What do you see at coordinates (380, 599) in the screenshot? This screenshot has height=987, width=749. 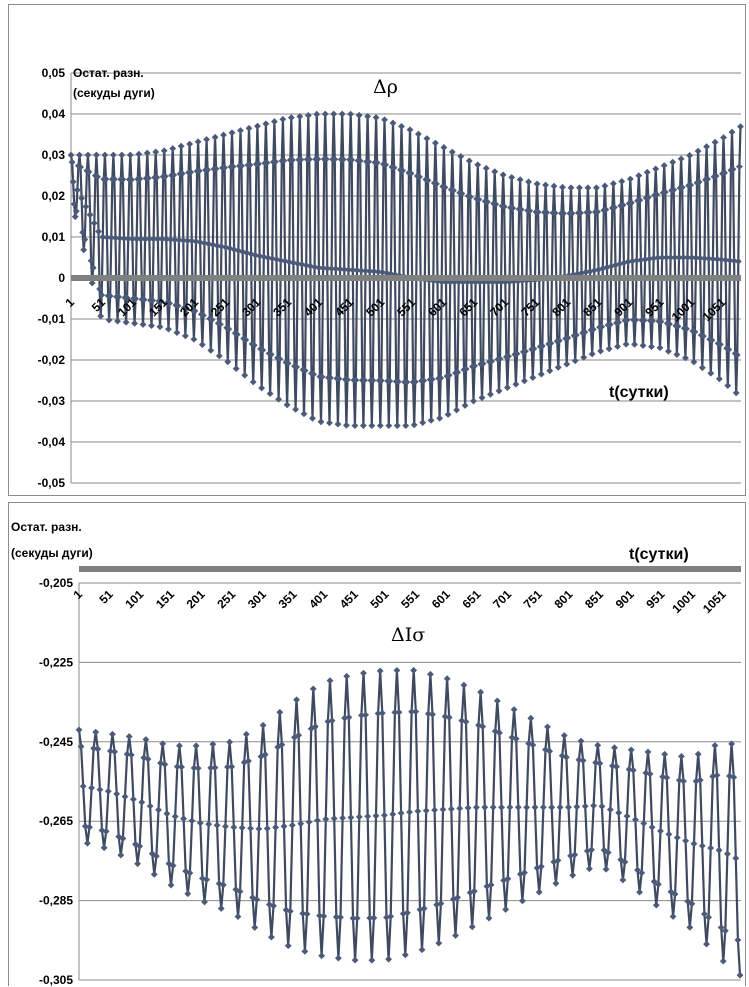 I see `x-tick-label: 501` at bounding box center [380, 599].